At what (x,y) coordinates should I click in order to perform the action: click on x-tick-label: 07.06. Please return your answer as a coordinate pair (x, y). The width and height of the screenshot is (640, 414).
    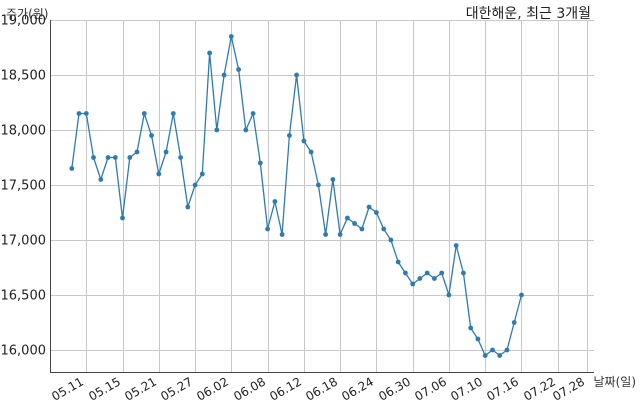
    Looking at the image, I should click on (430, 388).